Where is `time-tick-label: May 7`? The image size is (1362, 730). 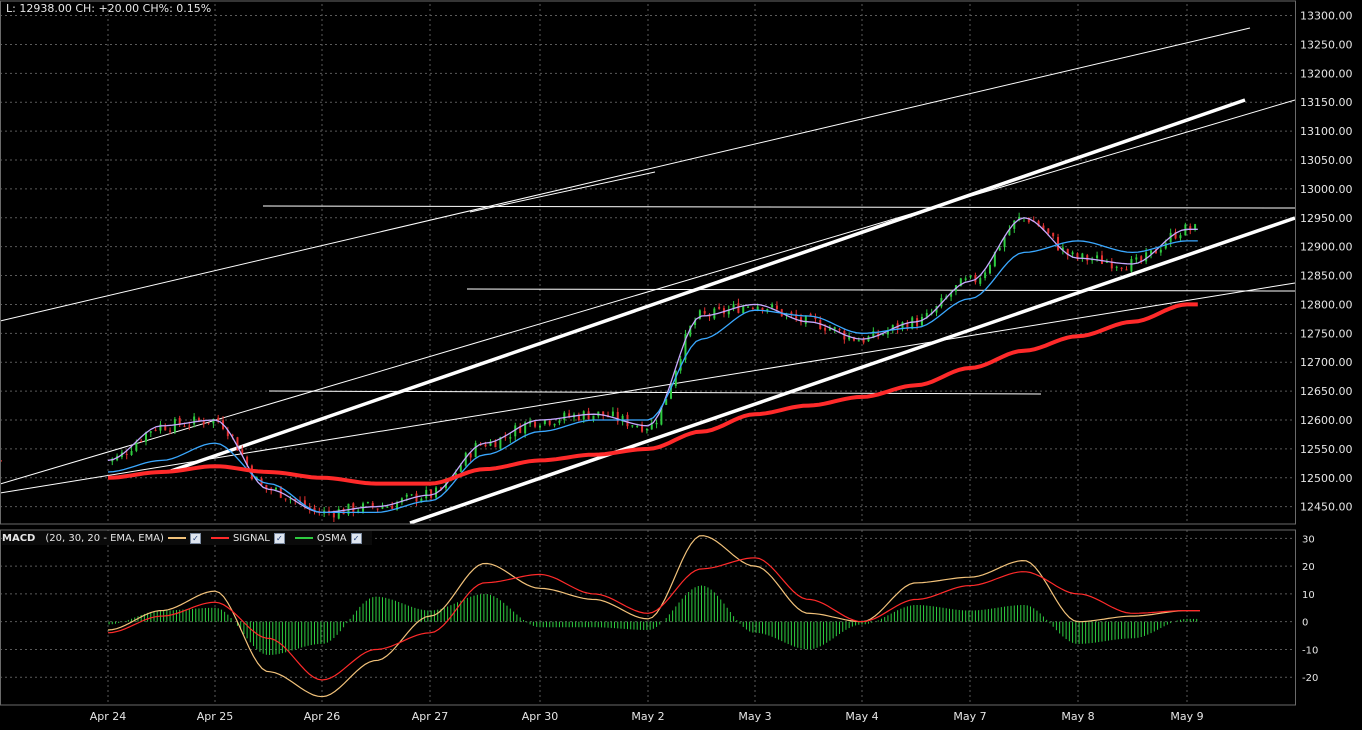
time-tick-label: May 7 is located at coordinates (969, 716).